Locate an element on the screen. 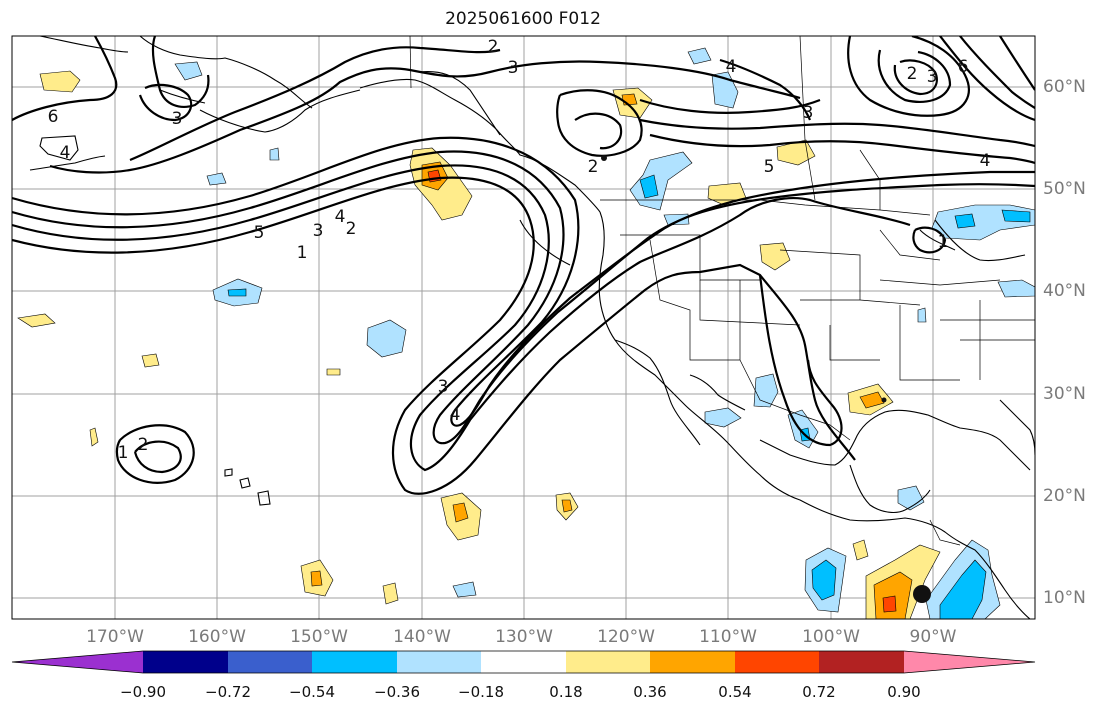 The image size is (1105, 712). lon-label: 150°W is located at coordinates (319, 637).